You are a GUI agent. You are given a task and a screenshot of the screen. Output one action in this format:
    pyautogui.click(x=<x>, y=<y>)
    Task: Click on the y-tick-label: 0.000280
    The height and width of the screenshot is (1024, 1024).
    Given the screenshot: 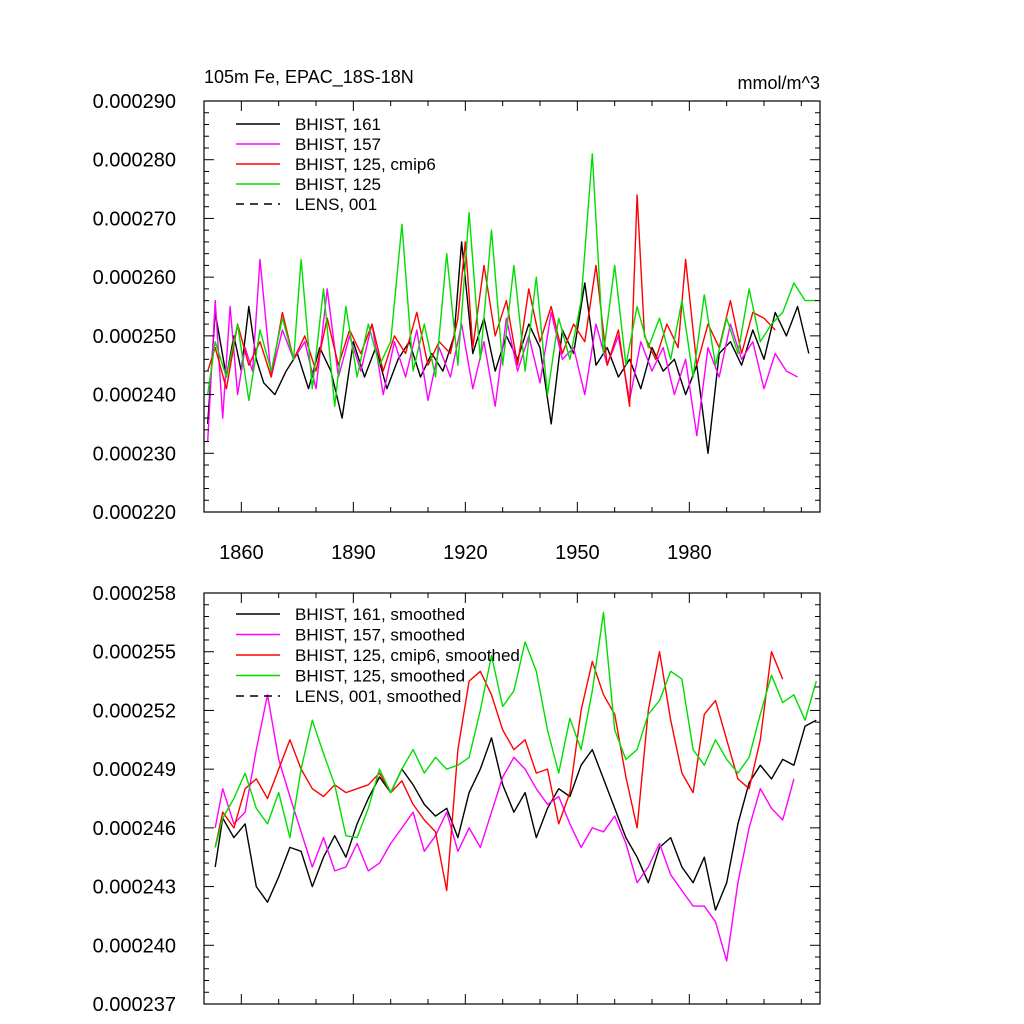 What is the action you would take?
    pyautogui.click(x=134, y=161)
    